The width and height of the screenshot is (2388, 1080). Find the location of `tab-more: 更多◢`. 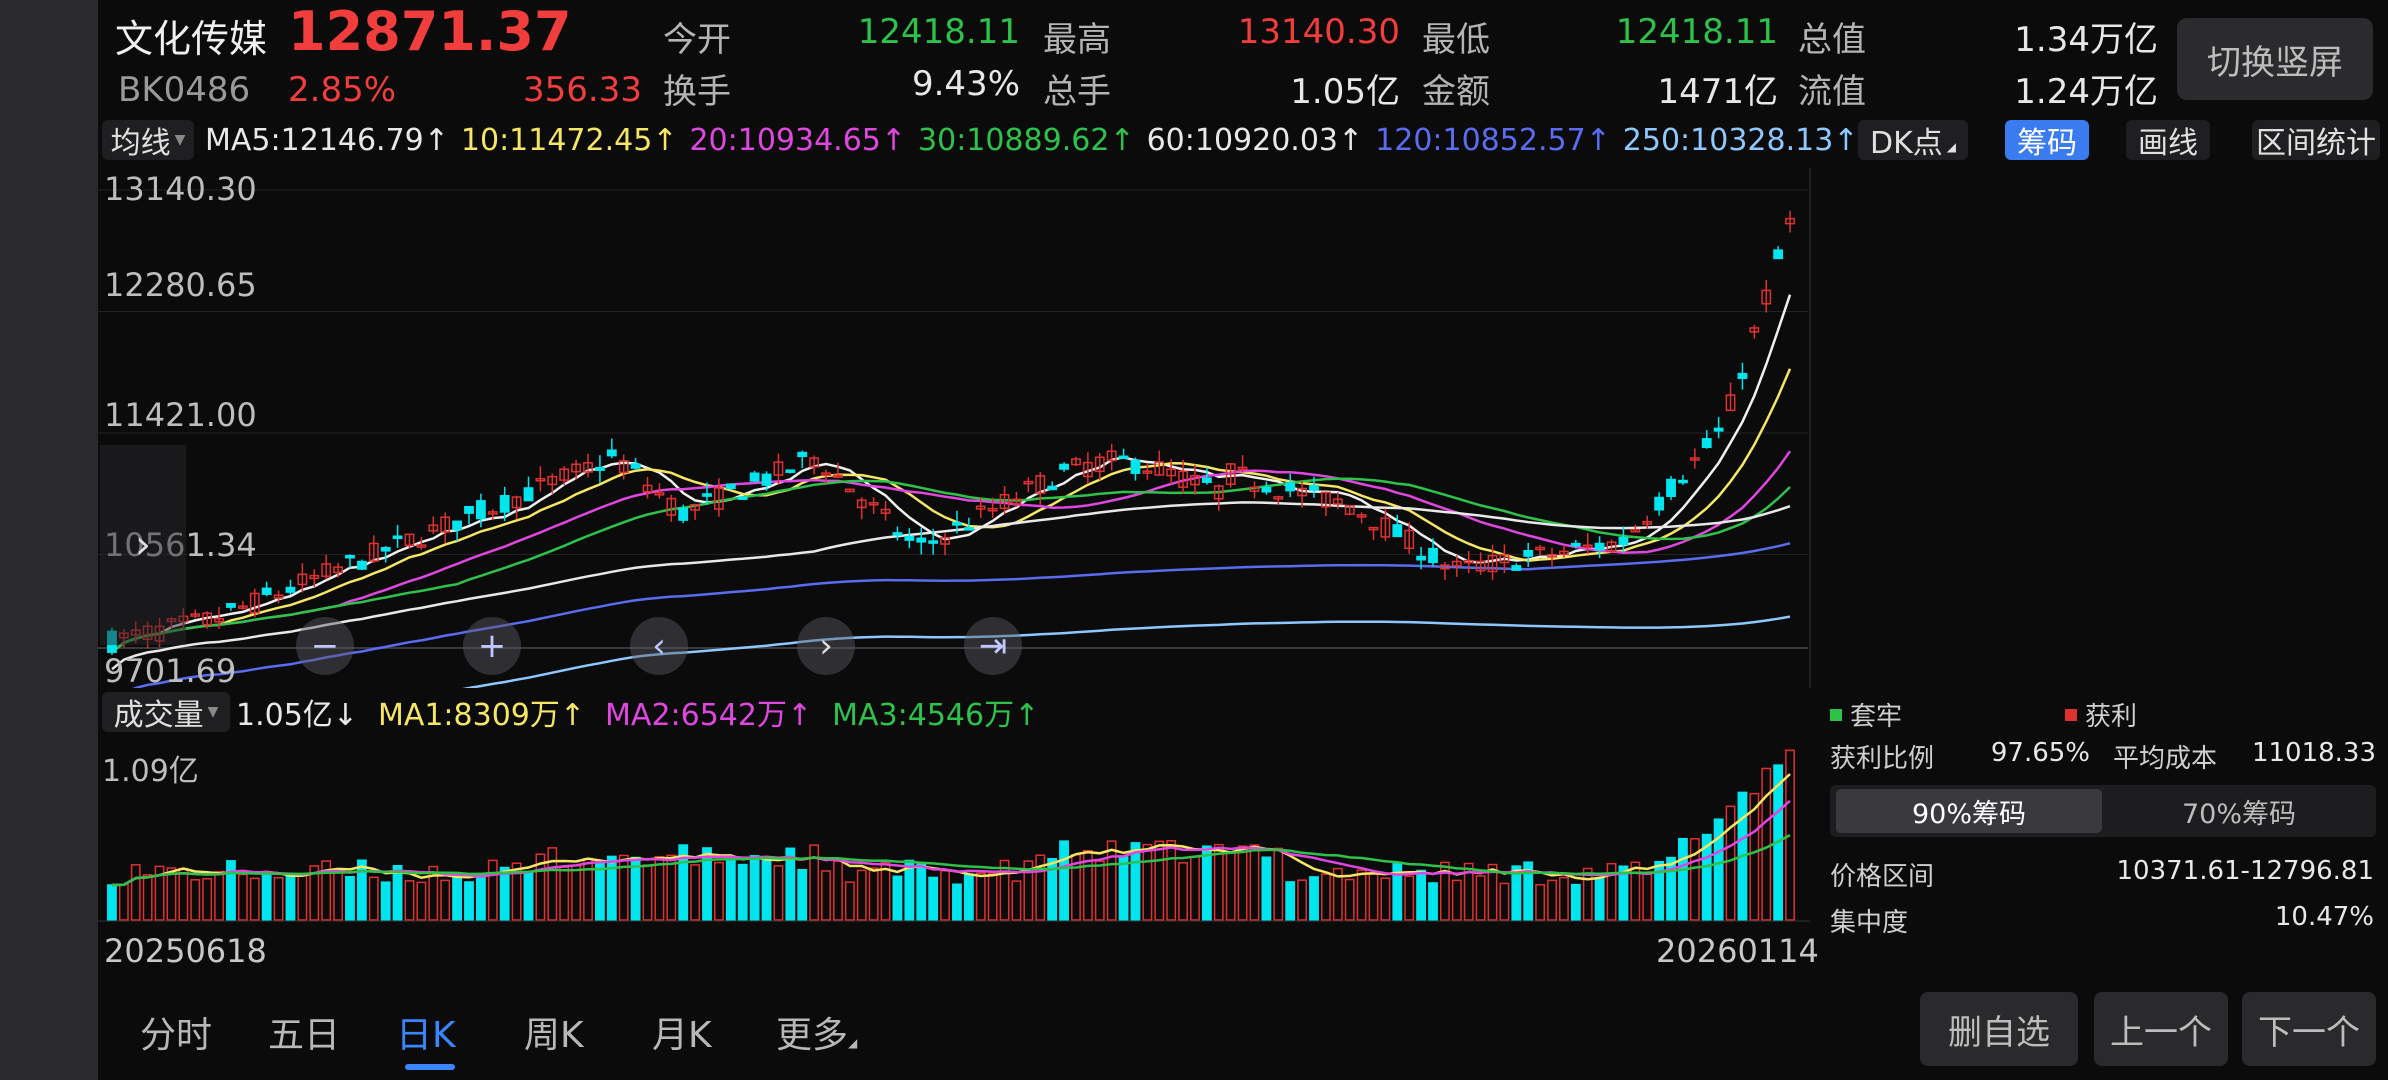

tab-more: 更多◢ is located at coordinates (826, 1032).